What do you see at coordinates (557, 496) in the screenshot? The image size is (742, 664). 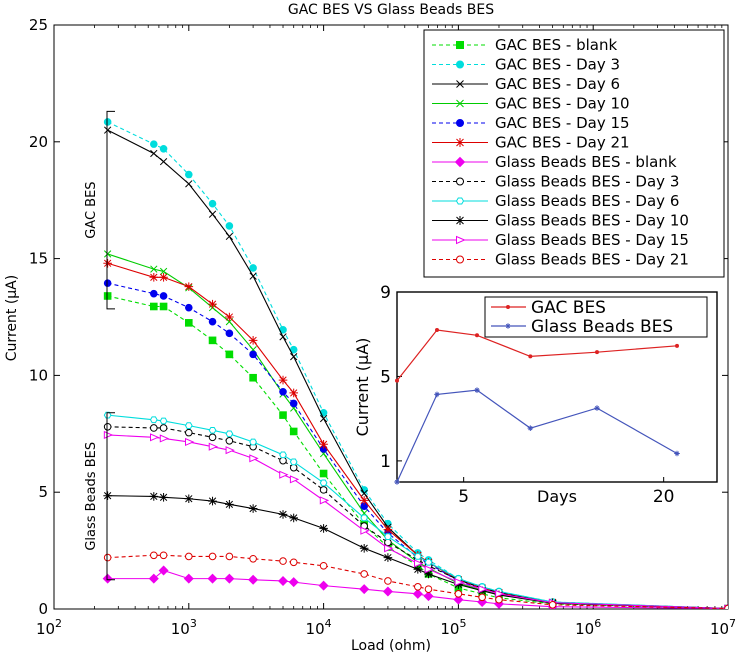 I see `inset-x-axis-label: Days` at bounding box center [557, 496].